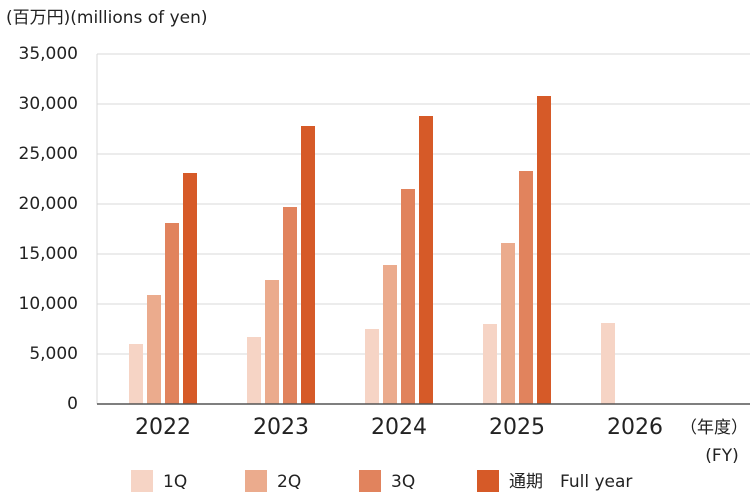 The width and height of the screenshot is (750, 500). I want to click on x-axis-label: （年度）, so click(714, 428).